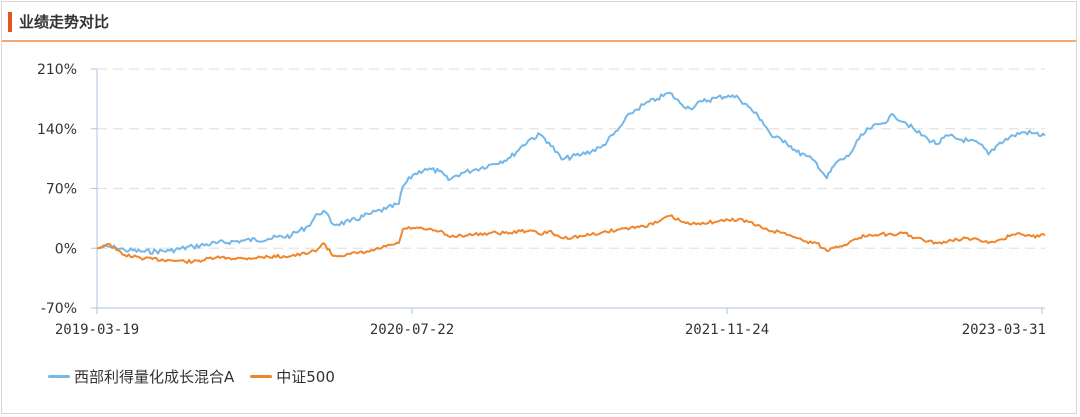 Image resolution: width=1080 pixels, height=417 pixels. What do you see at coordinates (59, 376) in the screenshot?
I see `legend-swatch-fund` at bounding box center [59, 376].